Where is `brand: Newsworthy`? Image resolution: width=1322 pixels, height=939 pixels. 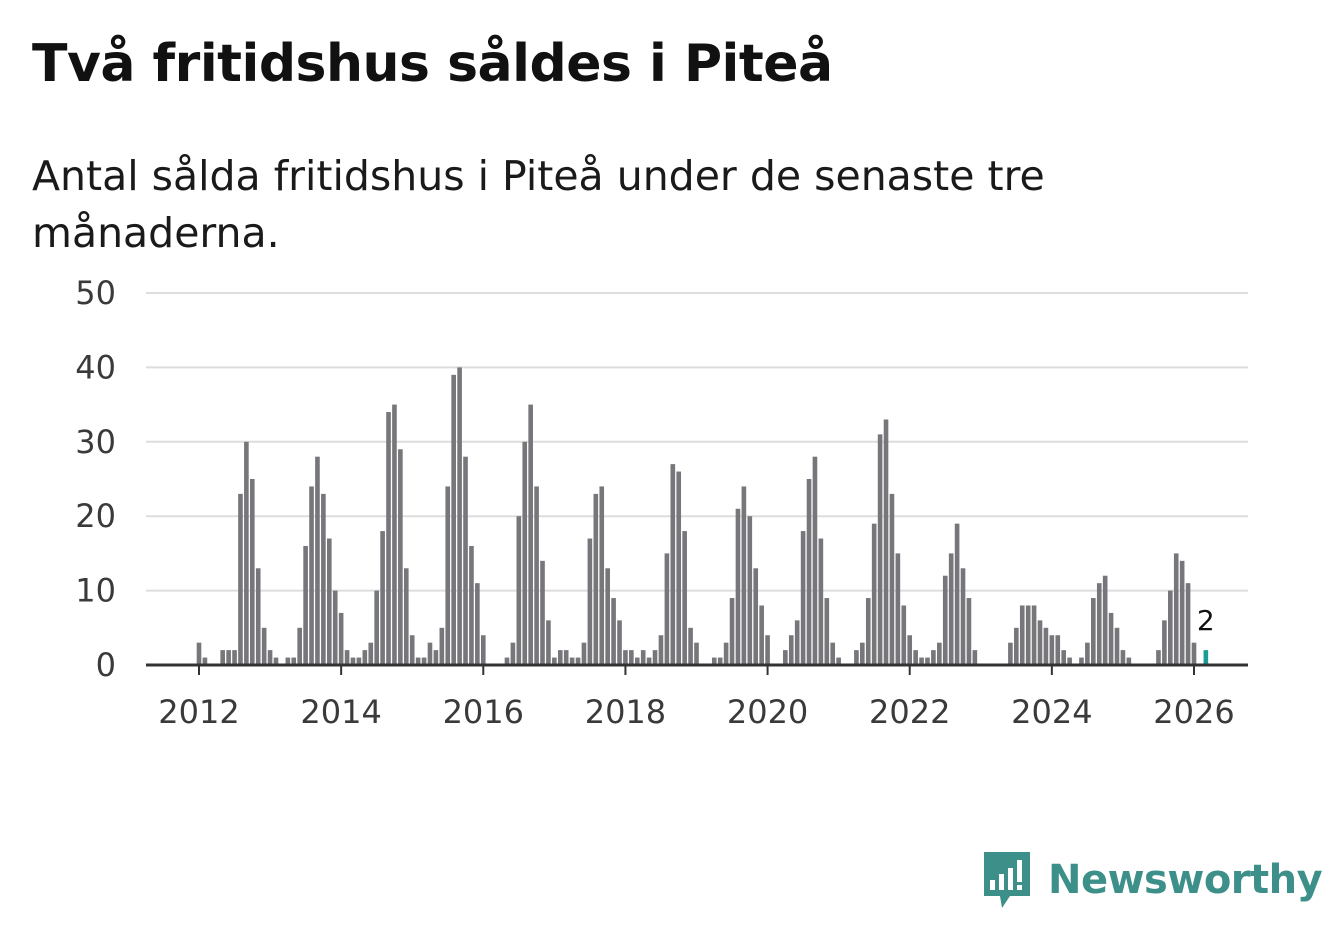 brand: Newsworthy is located at coordinates (1151, 880).